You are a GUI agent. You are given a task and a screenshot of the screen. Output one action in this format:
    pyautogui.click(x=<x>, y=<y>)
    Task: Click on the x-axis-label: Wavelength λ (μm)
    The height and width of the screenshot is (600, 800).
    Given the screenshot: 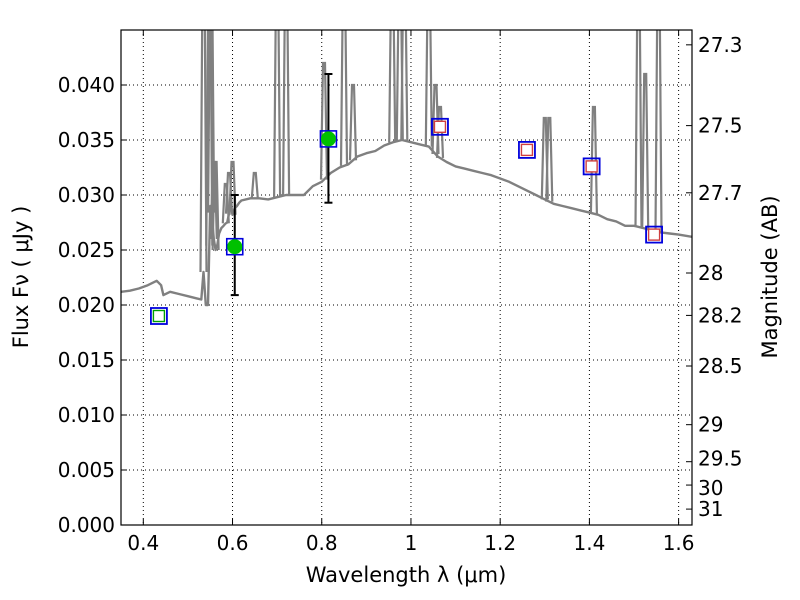 What is the action you would take?
    pyautogui.click(x=406, y=575)
    